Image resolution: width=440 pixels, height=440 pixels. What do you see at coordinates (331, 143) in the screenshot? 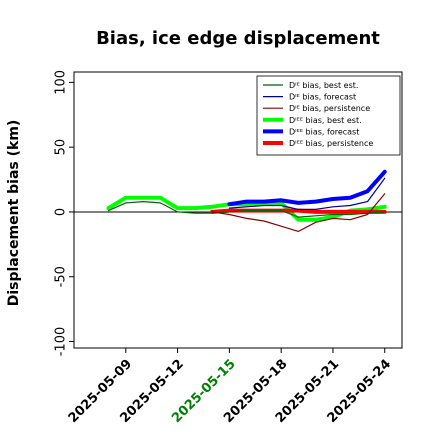
I see `legend-label: Dᴵᴱᴱ bias, persistence` at bounding box center [331, 143].